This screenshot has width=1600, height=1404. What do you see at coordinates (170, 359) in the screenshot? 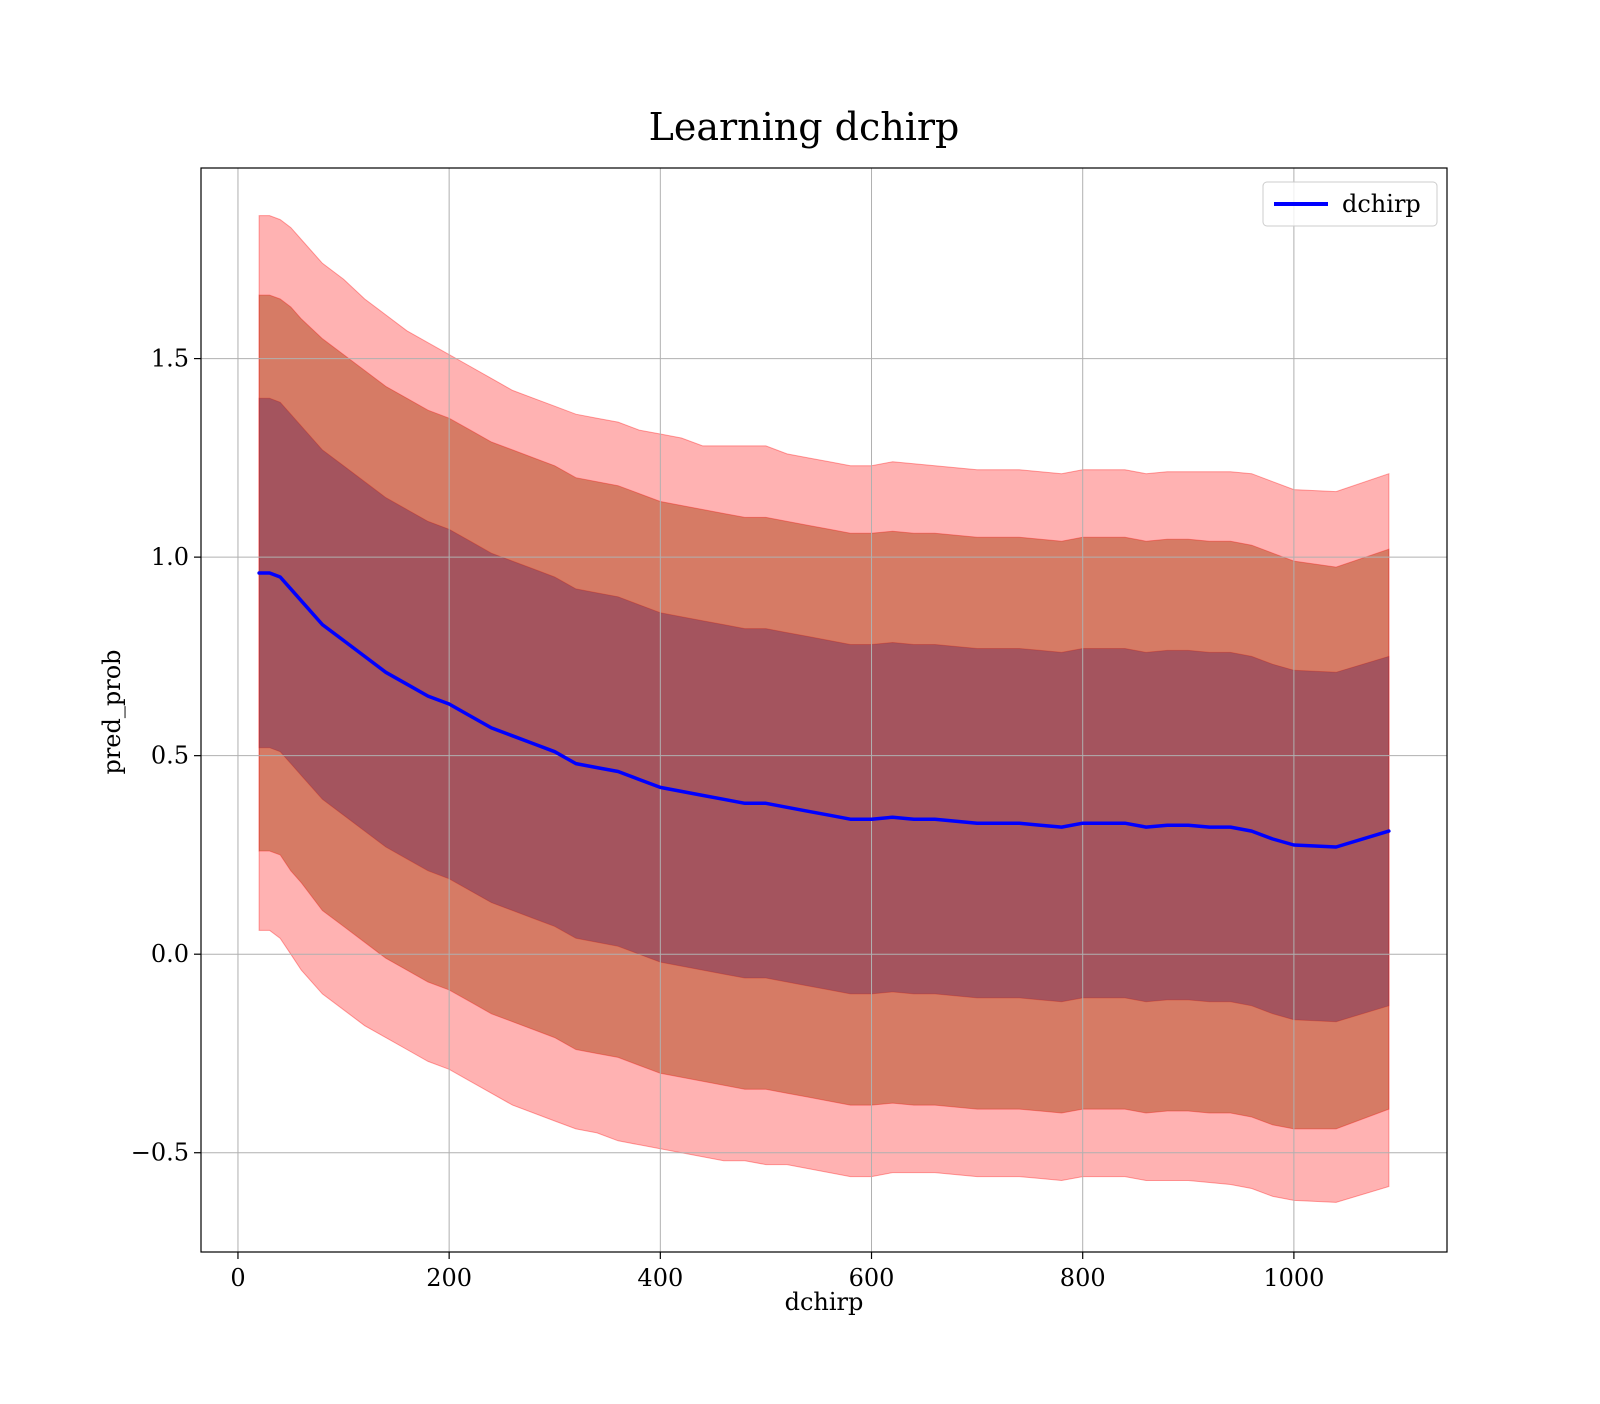
I see `y-tick-label: 1.5` at bounding box center [170, 359].